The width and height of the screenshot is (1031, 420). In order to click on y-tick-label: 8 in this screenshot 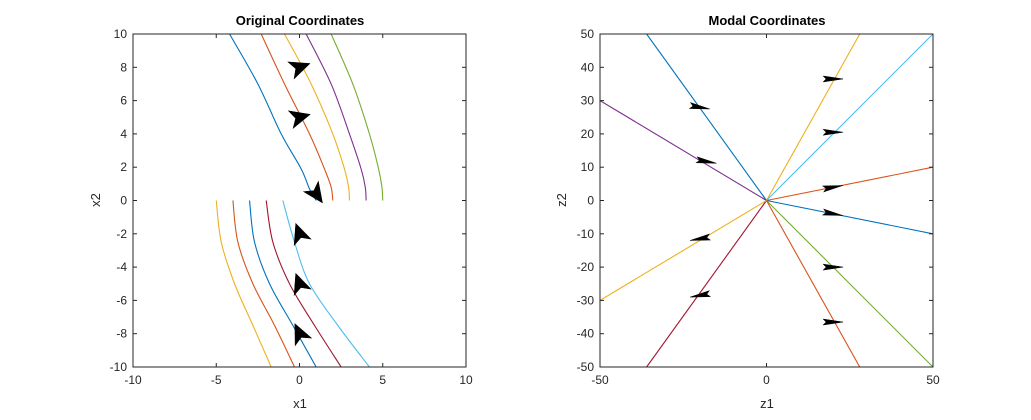, I will do `click(123, 67)`.